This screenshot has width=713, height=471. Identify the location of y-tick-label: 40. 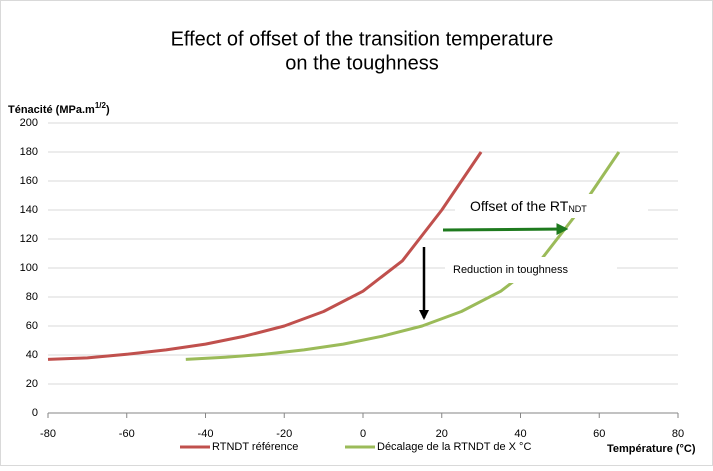
(32, 355).